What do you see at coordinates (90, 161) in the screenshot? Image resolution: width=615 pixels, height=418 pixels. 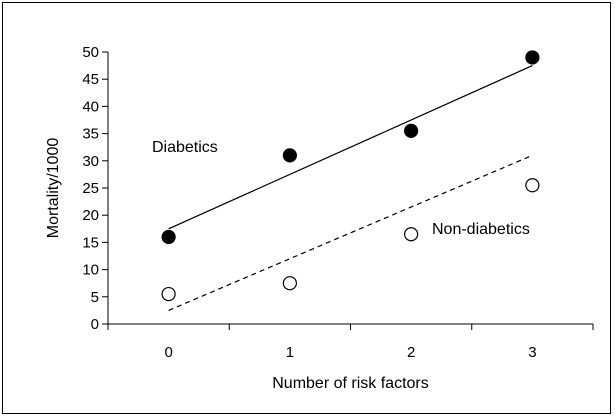 I see `y-tick-label-30: 30` at bounding box center [90, 161].